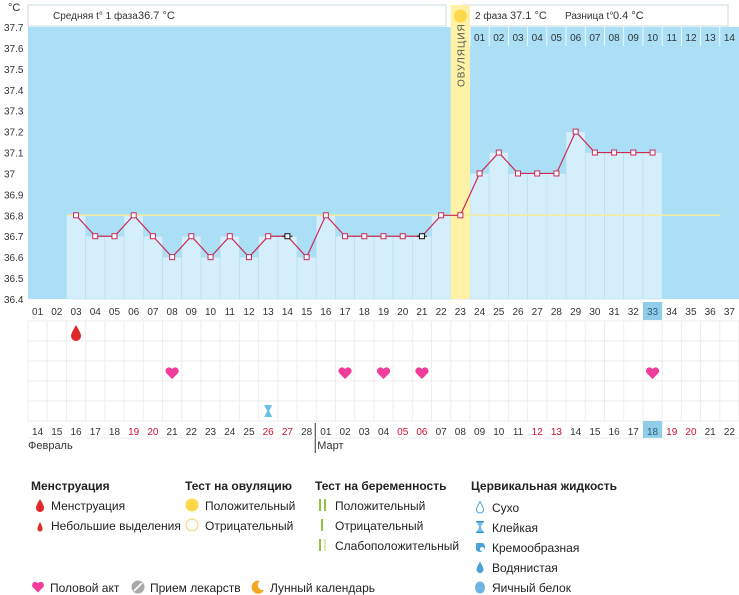  Describe the element at coordinates (85, 588) in the screenshot. I see `legend-intercourse: Половой акт` at that location.